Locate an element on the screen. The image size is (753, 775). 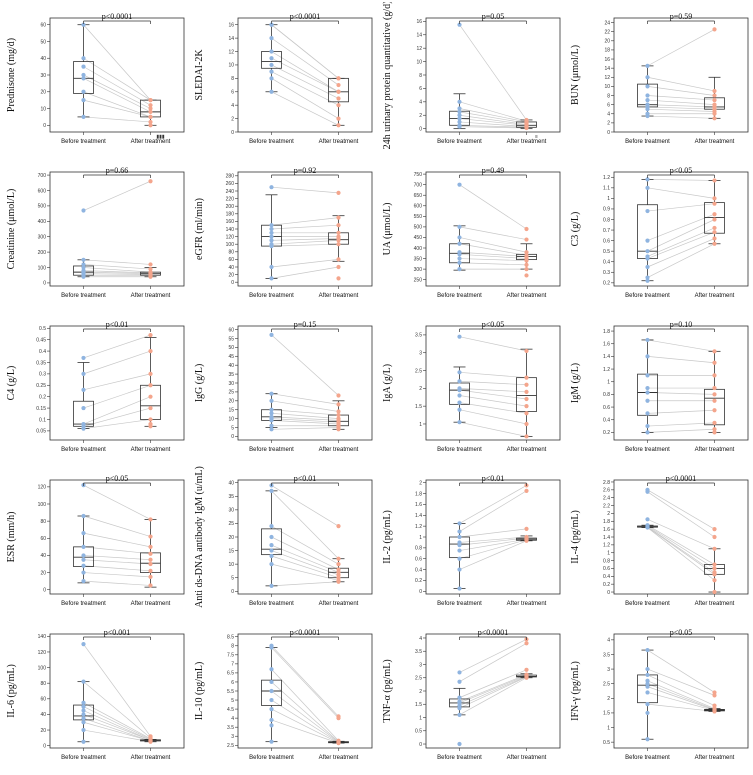
y-tick-label: 1 is located at coordinates (608, 199).